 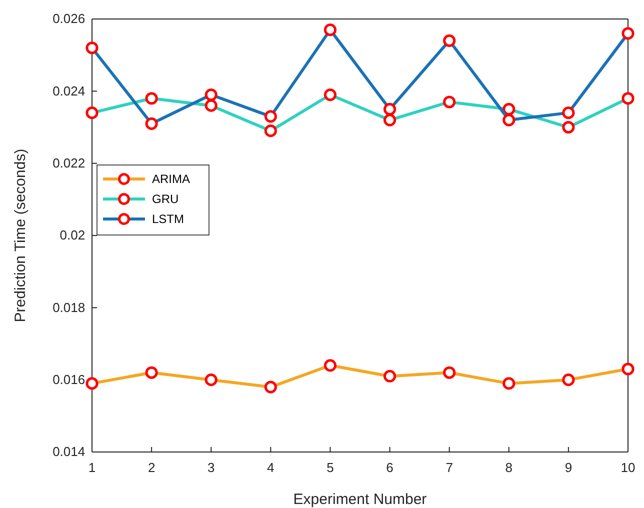 What do you see at coordinates (628, 467) in the screenshot?
I see `x-tick-label: 10` at bounding box center [628, 467].